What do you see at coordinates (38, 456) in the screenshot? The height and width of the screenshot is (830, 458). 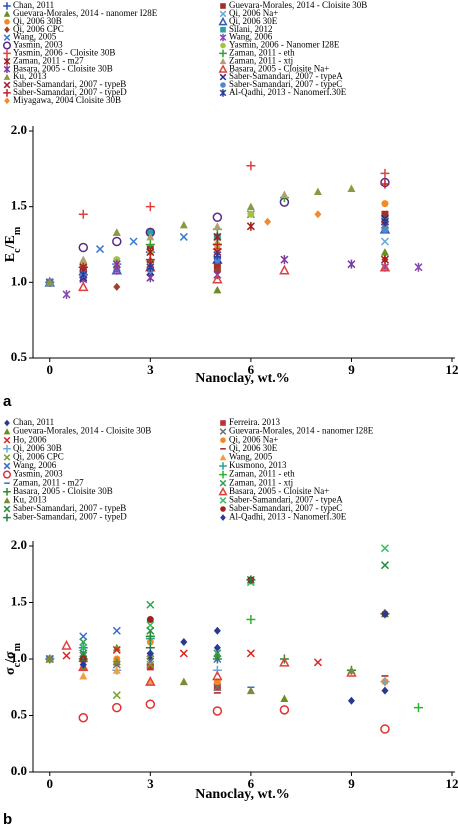 I see `legend-label: Qi, 2006 CPC` at bounding box center [38, 456].